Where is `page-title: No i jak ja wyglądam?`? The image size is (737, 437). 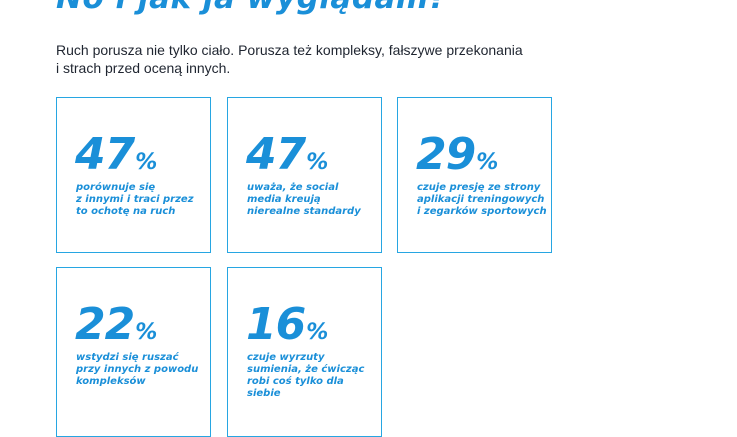
page-title: No i jak ja wyglądam? is located at coordinates (251, 8).